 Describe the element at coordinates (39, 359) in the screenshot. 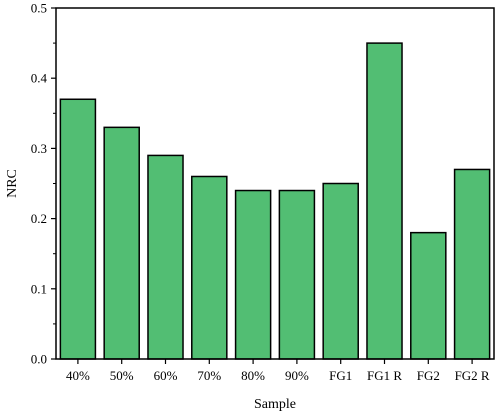

I see `y-tick-label-0: 0.0` at that location.